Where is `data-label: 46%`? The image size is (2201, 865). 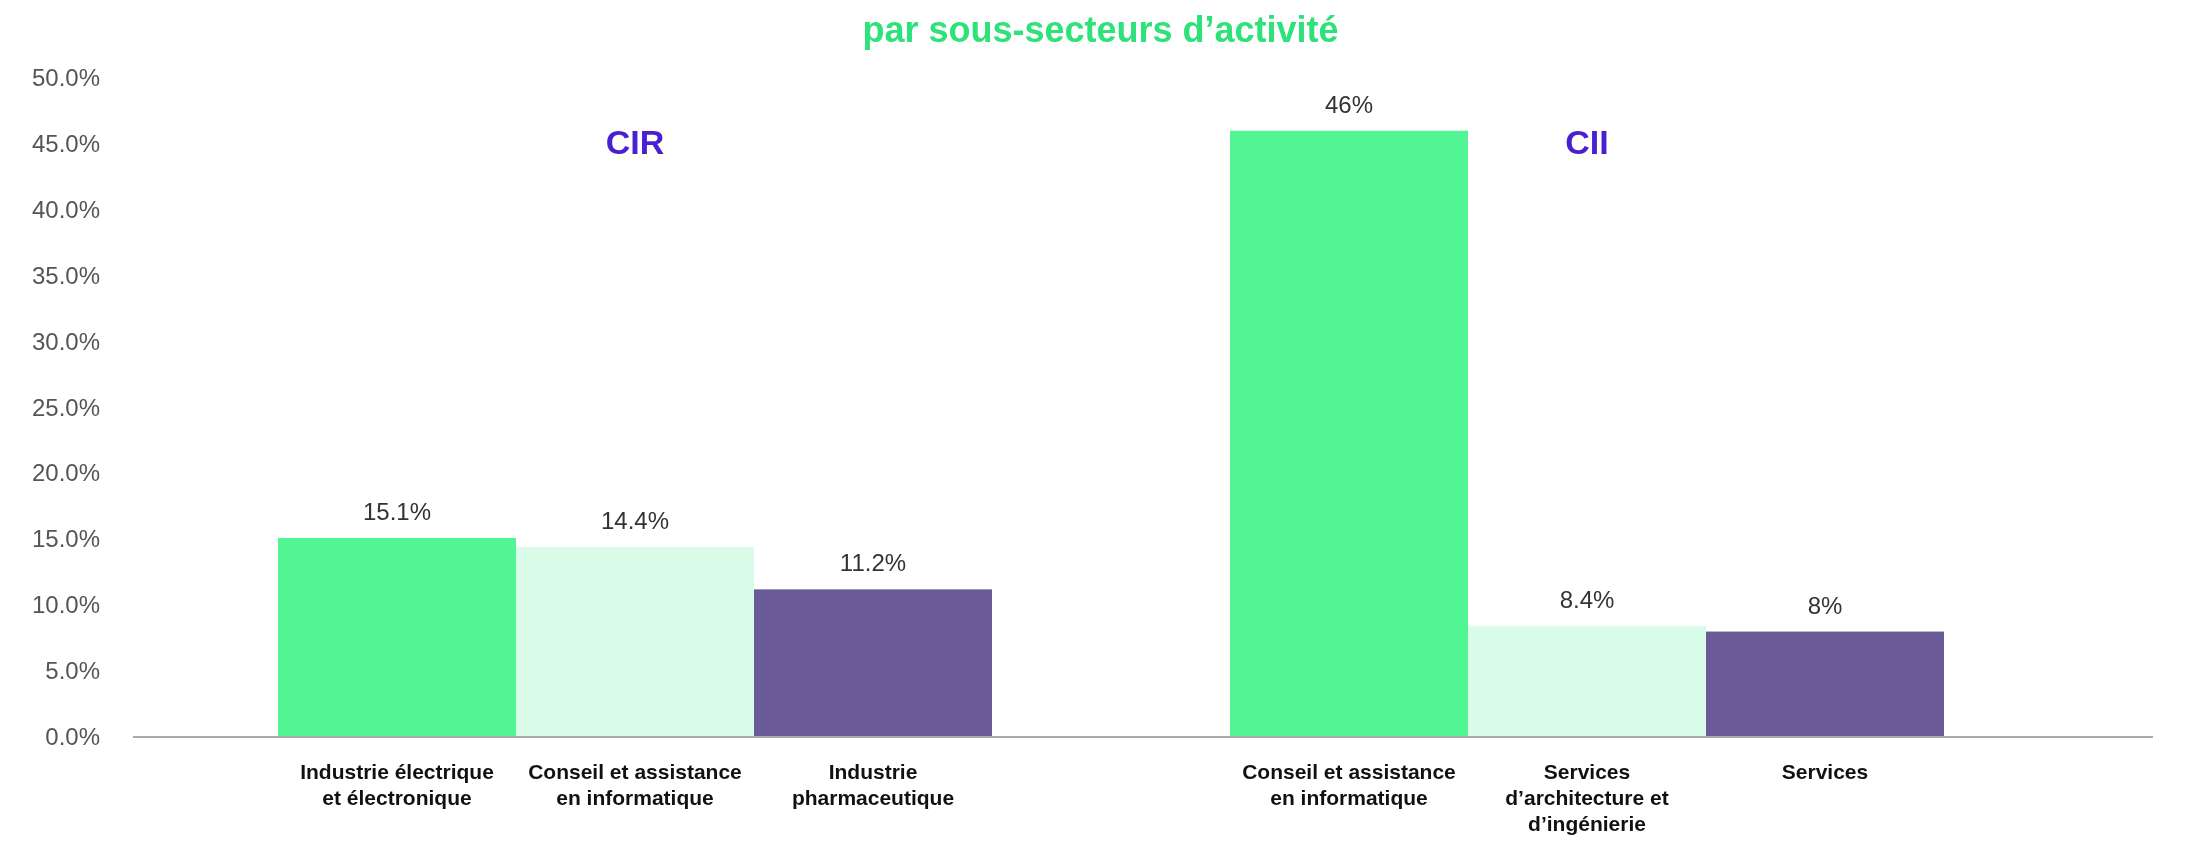 data-label: 46% is located at coordinates (1349, 104).